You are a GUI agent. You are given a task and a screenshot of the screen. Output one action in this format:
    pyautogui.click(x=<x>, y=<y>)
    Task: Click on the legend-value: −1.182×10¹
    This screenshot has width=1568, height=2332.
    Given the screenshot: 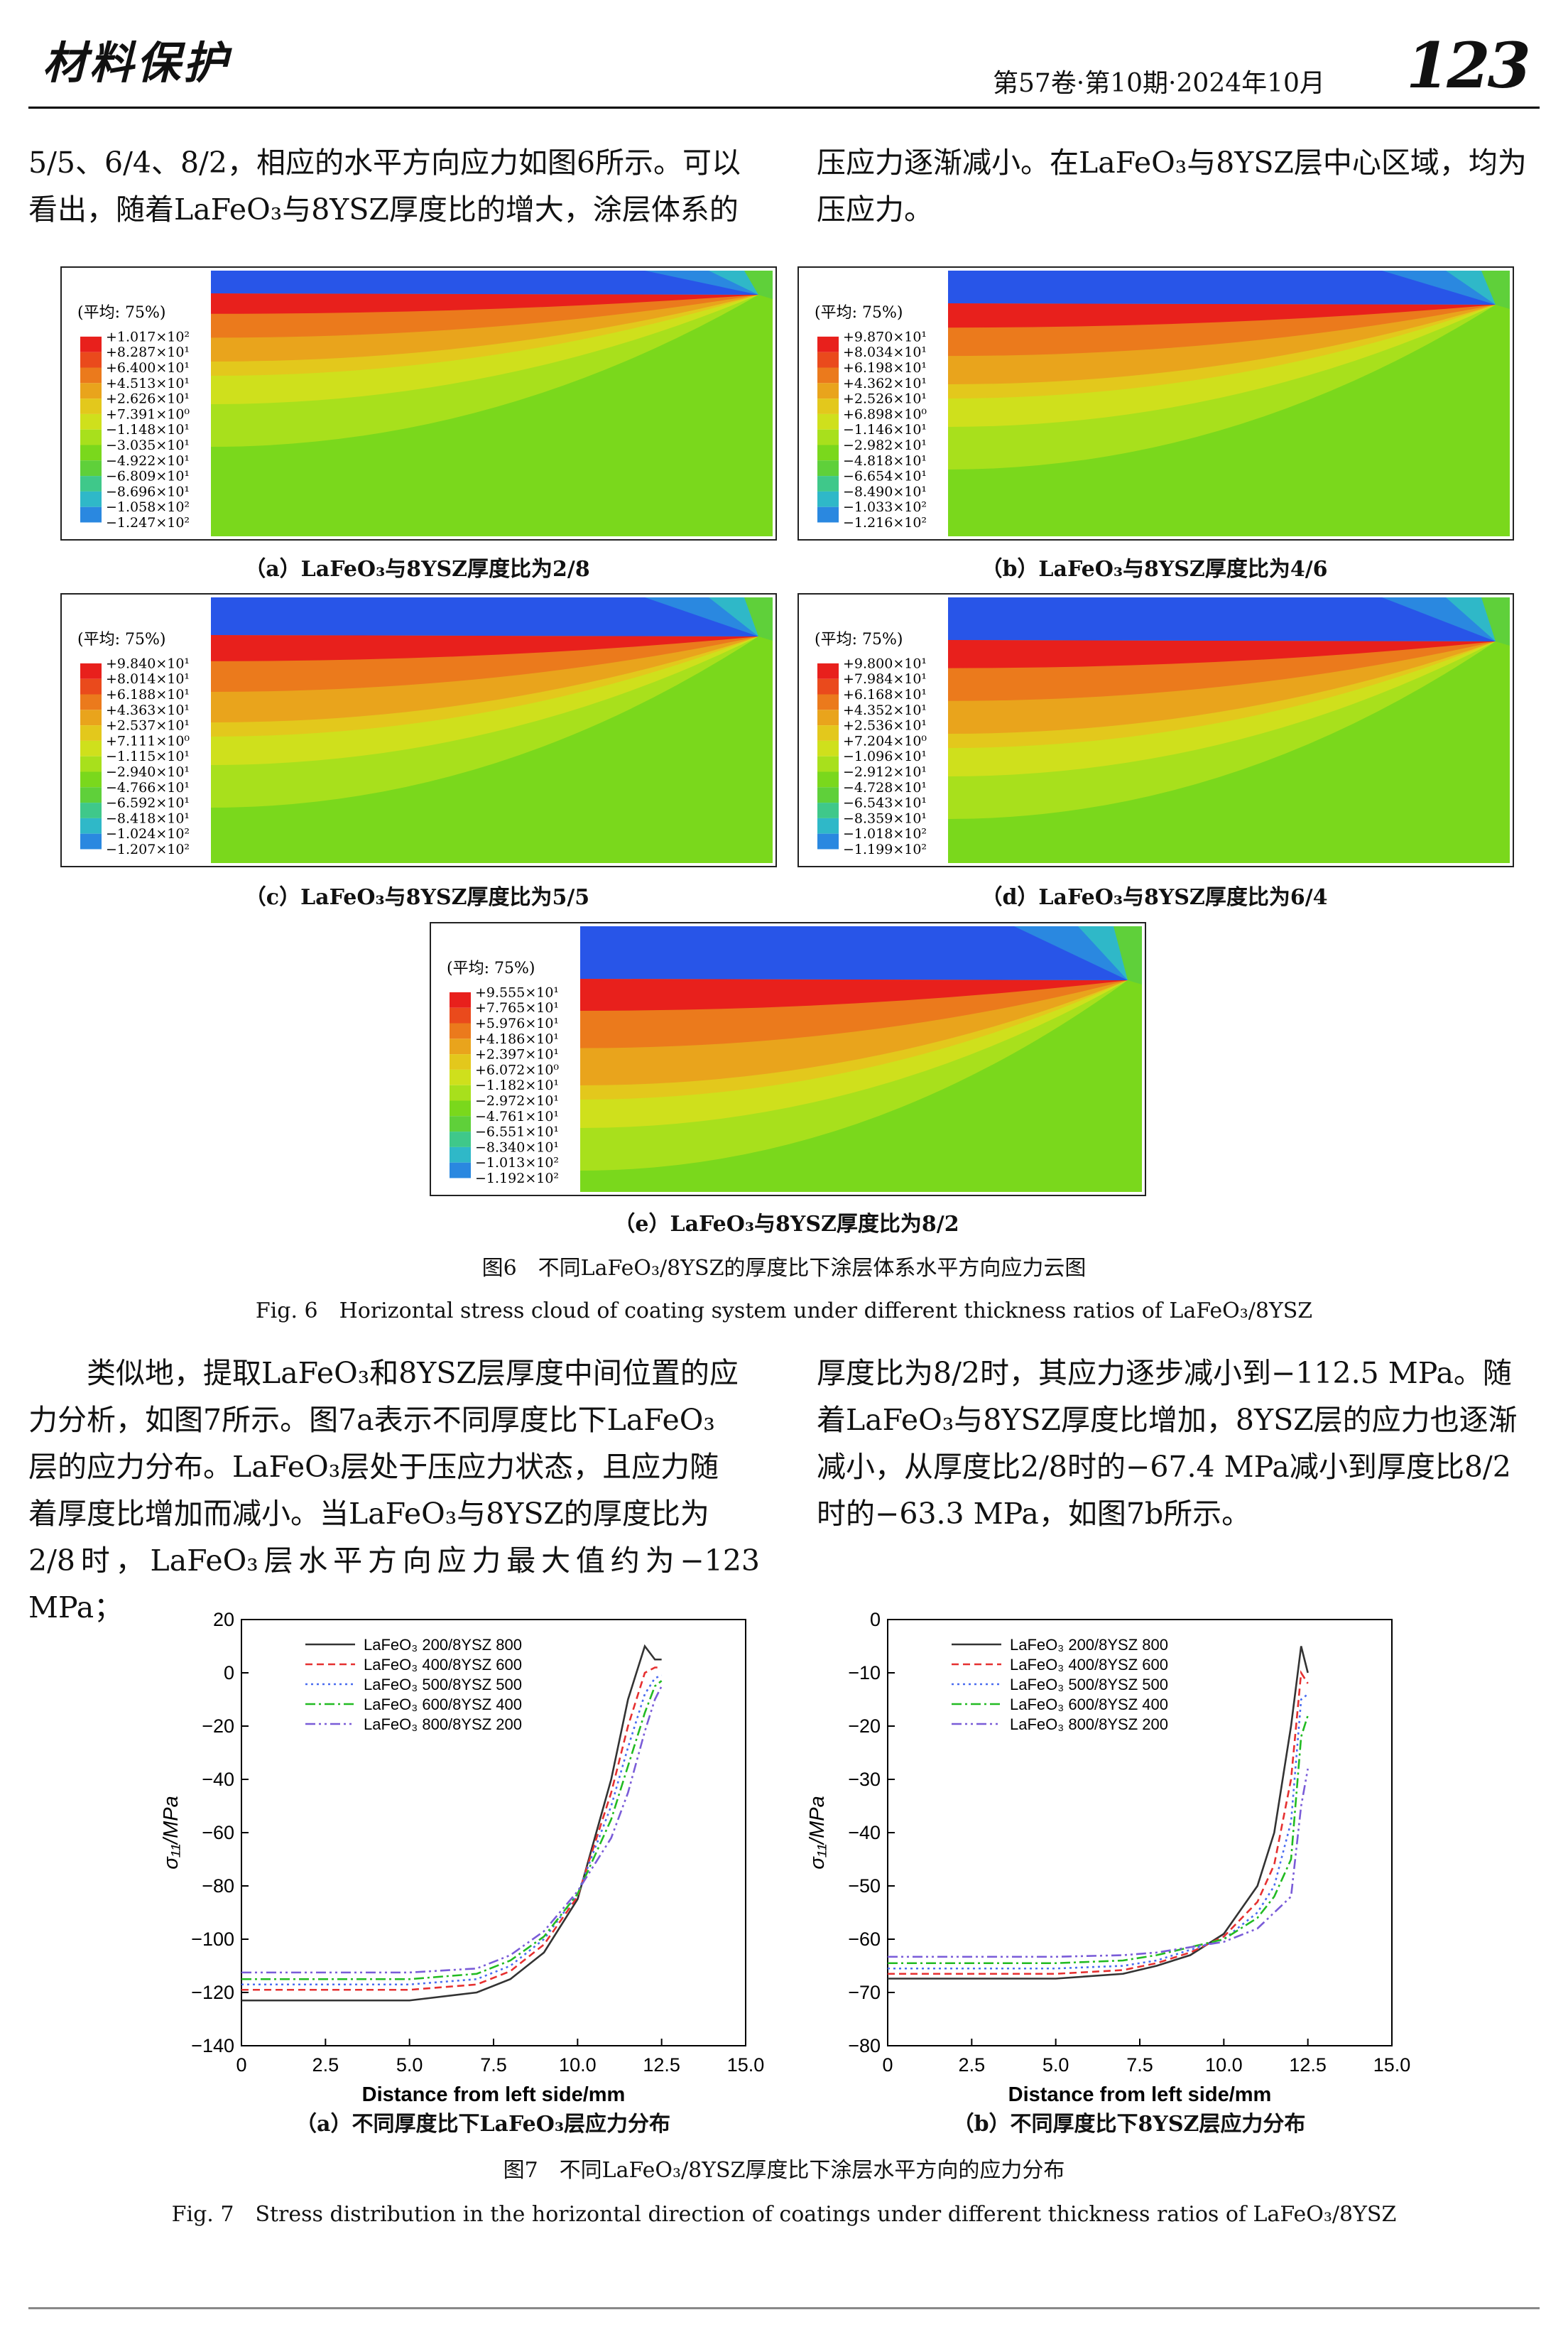 What is the action you would take?
    pyautogui.click(x=517, y=1085)
    